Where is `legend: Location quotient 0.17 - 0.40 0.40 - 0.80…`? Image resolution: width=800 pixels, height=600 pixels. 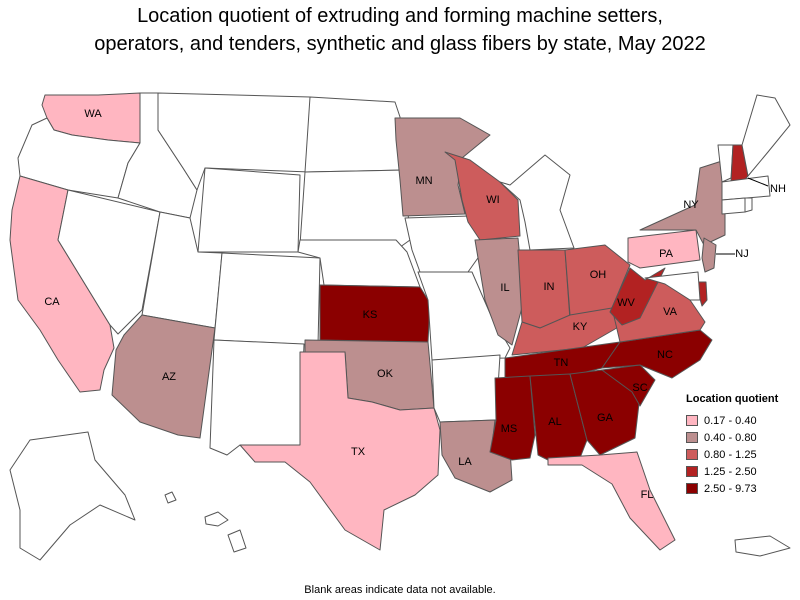
legend: Location quotient 0.17 - 0.40 0.40 - 0.80… is located at coordinates (732, 445).